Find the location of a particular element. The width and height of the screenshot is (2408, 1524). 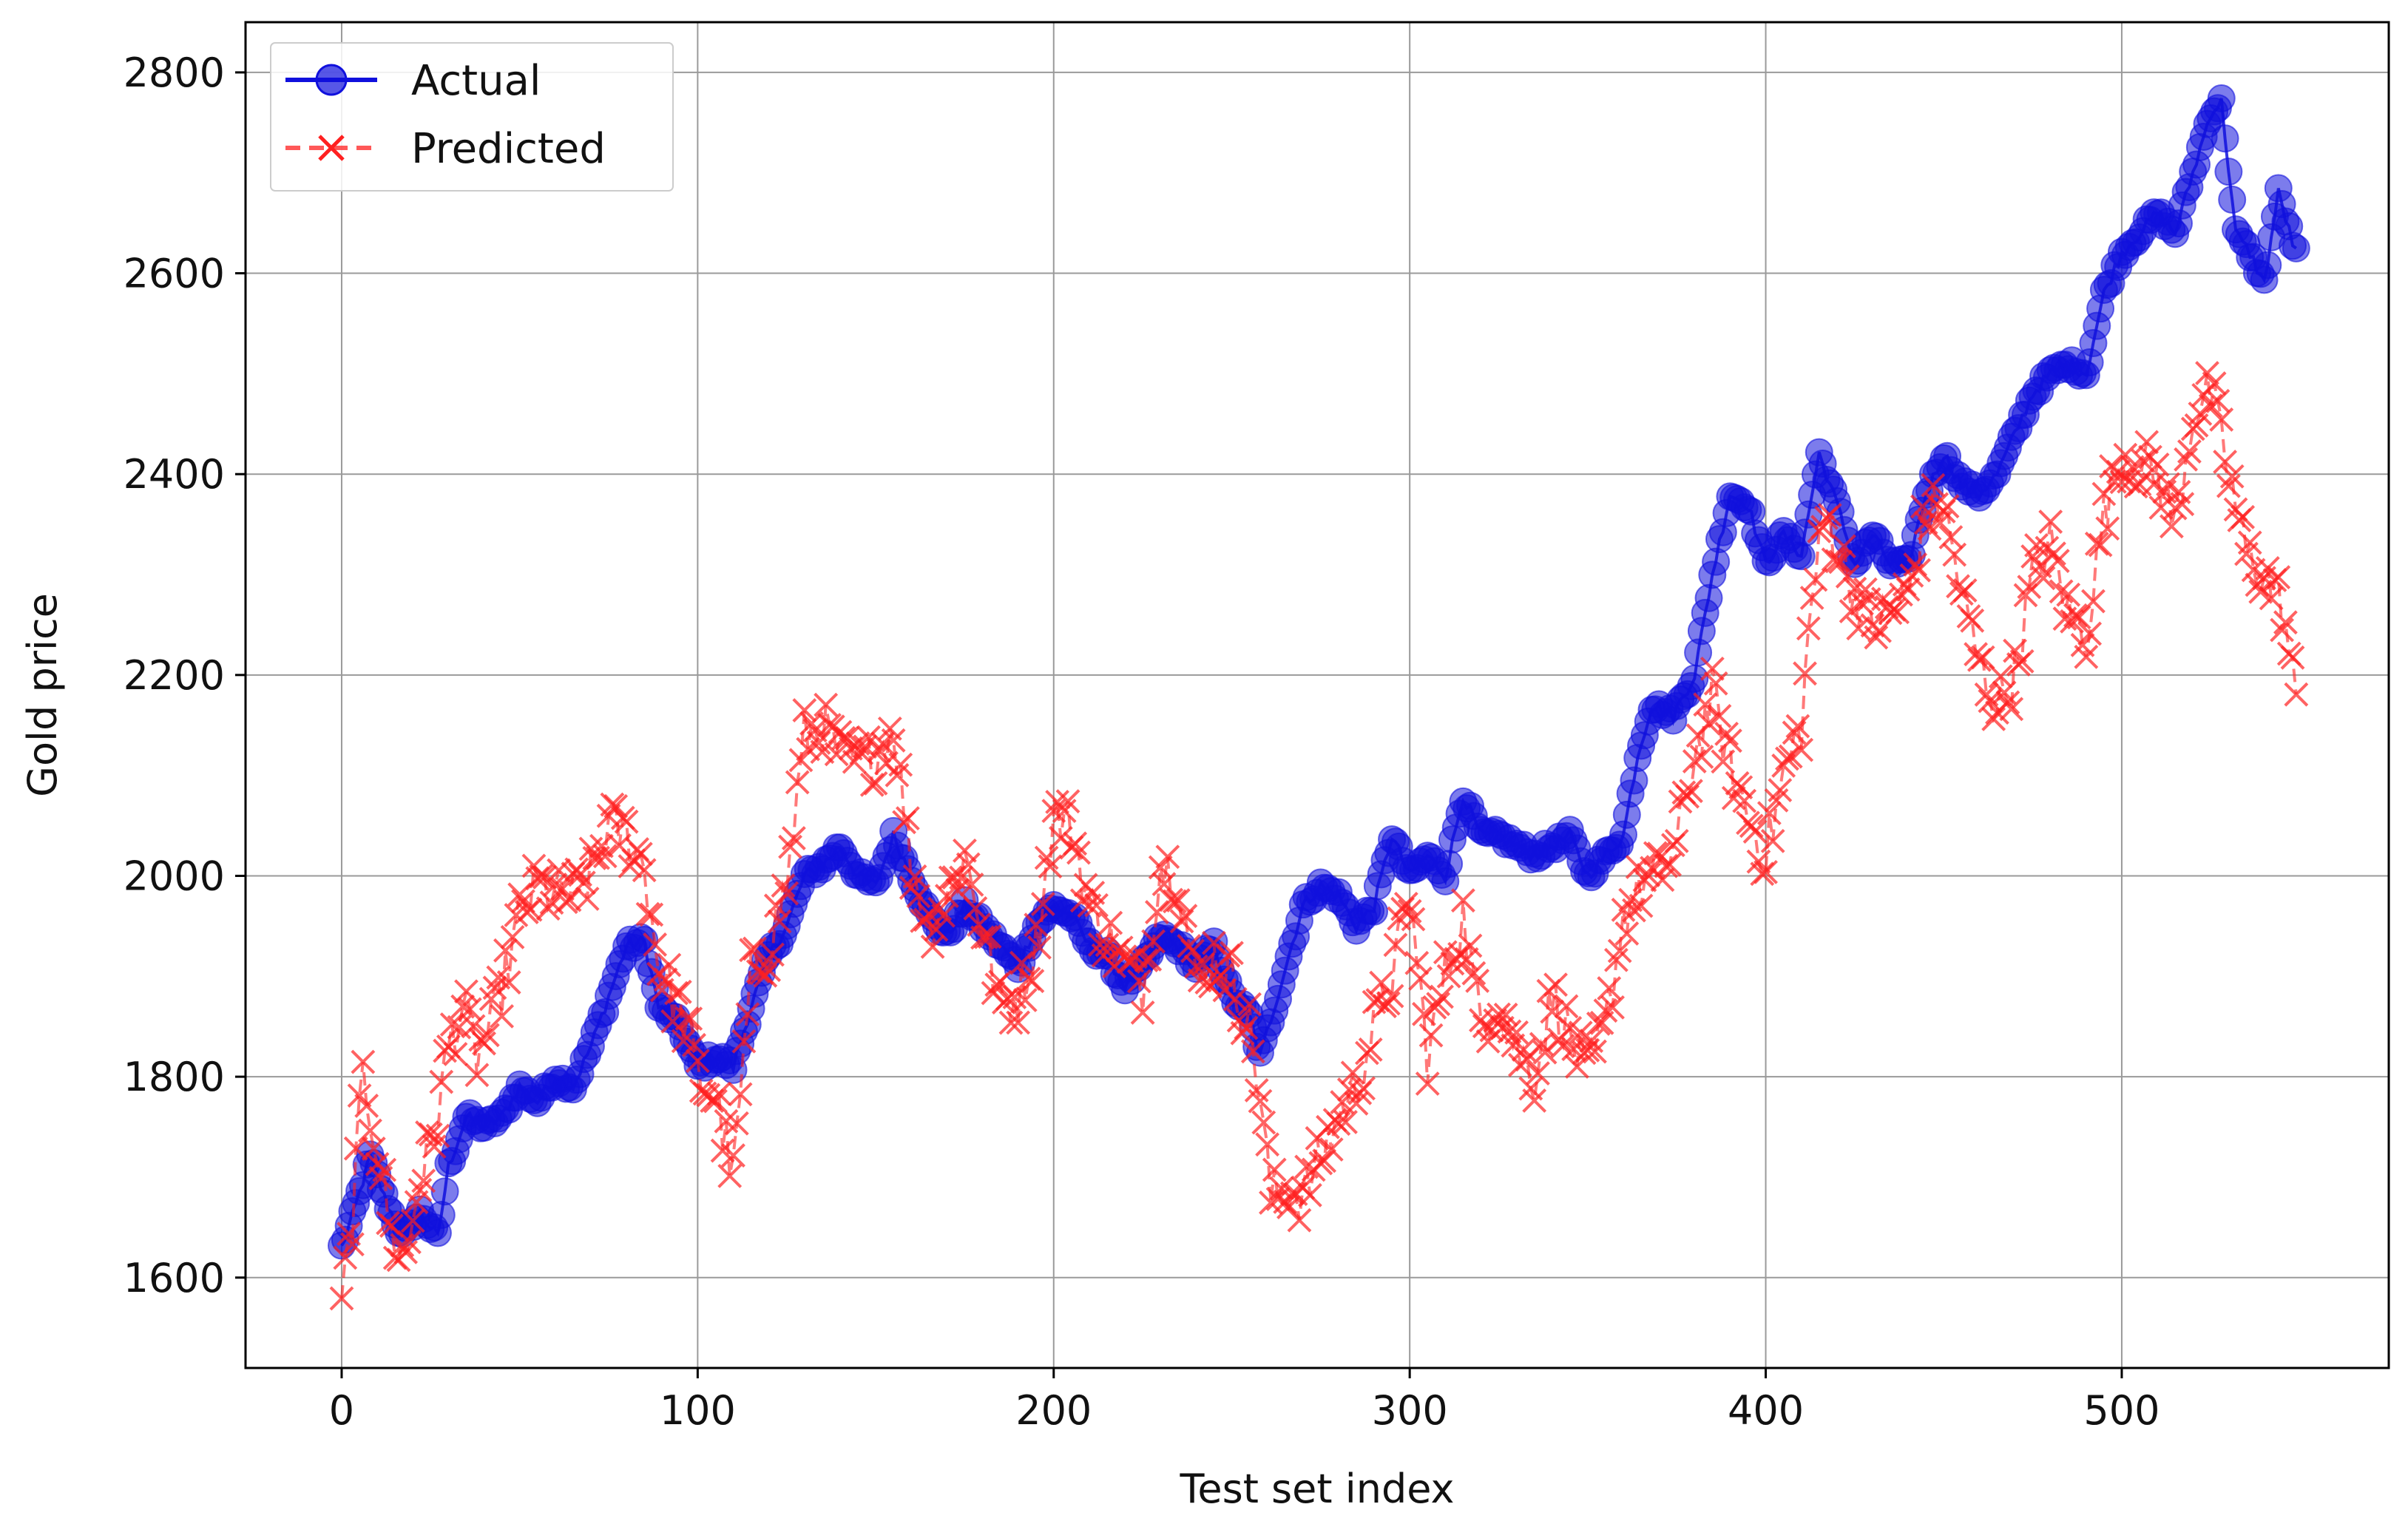

legend-actual-marker is located at coordinates (331, 80).